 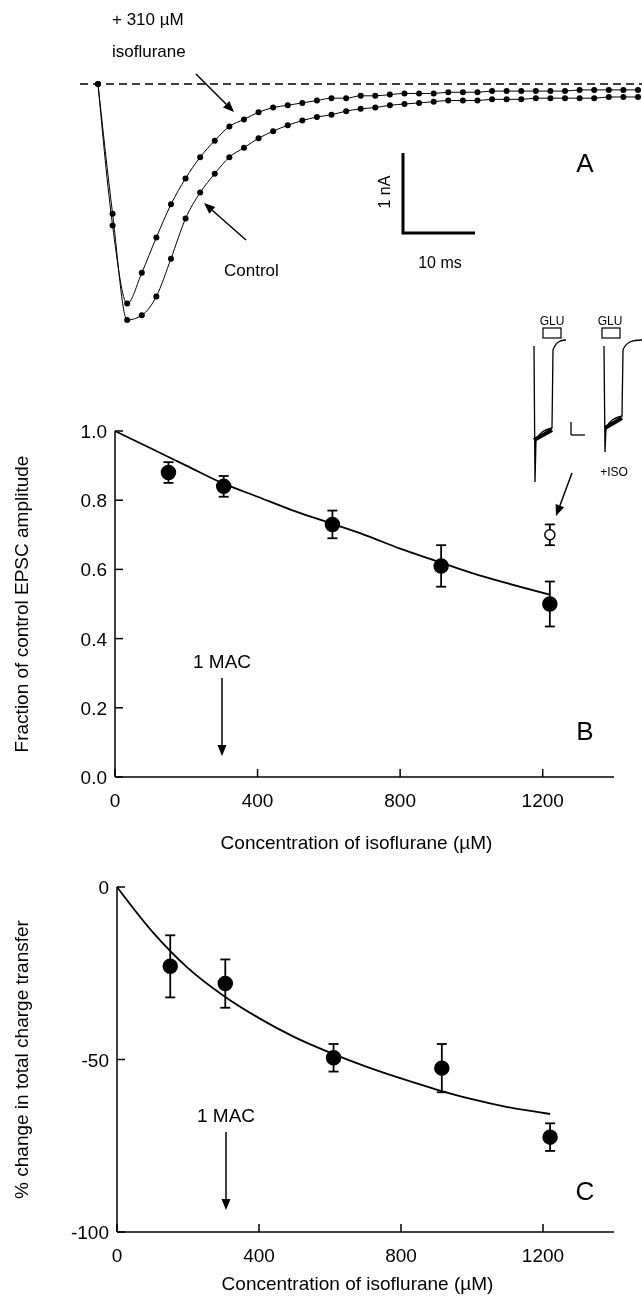 I want to click on y-tick-label: 0.0, so click(x=93, y=777).